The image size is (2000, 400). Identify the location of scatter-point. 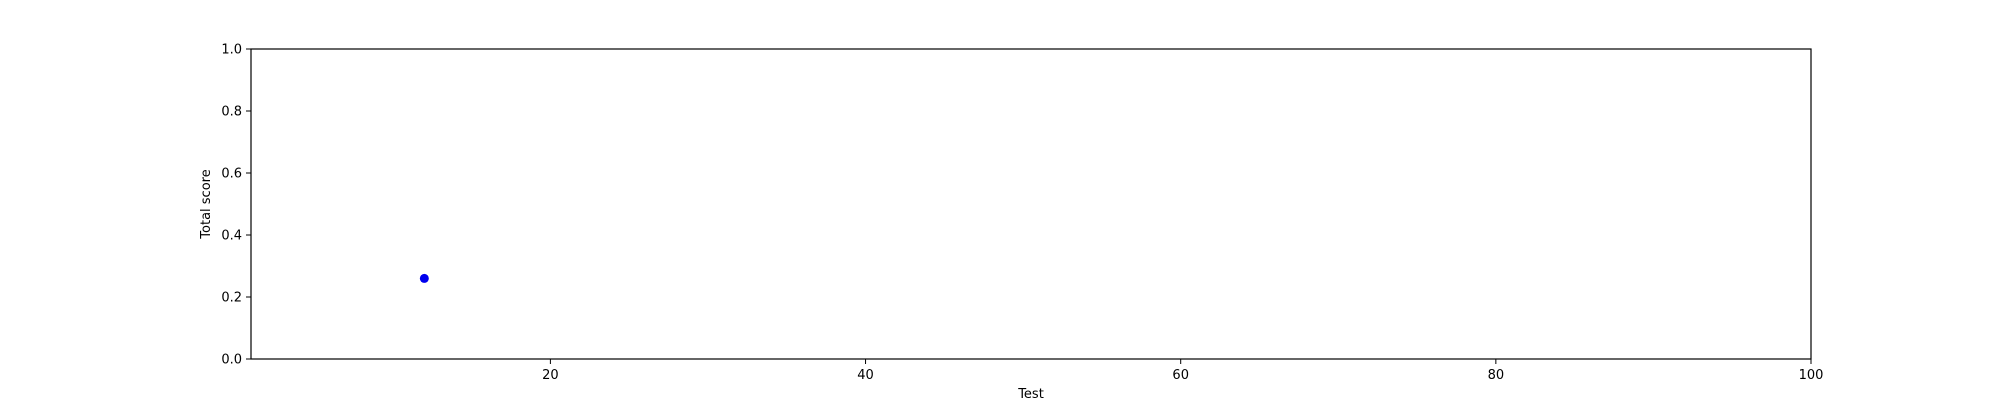
(424, 278).